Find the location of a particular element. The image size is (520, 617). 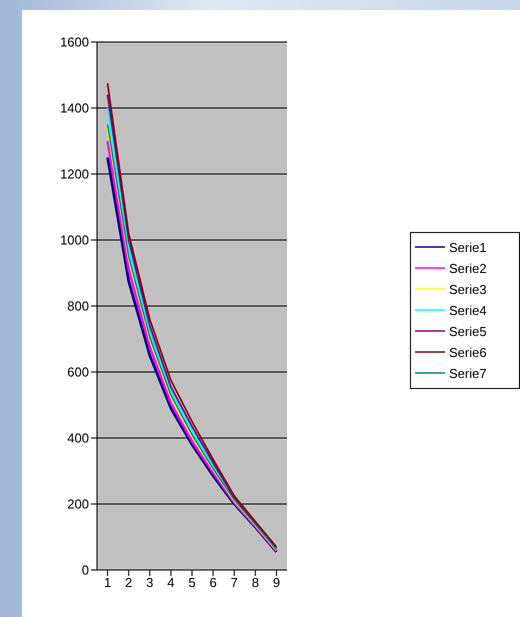

y-tick-label: 200 is located at coordinates (78, 504).